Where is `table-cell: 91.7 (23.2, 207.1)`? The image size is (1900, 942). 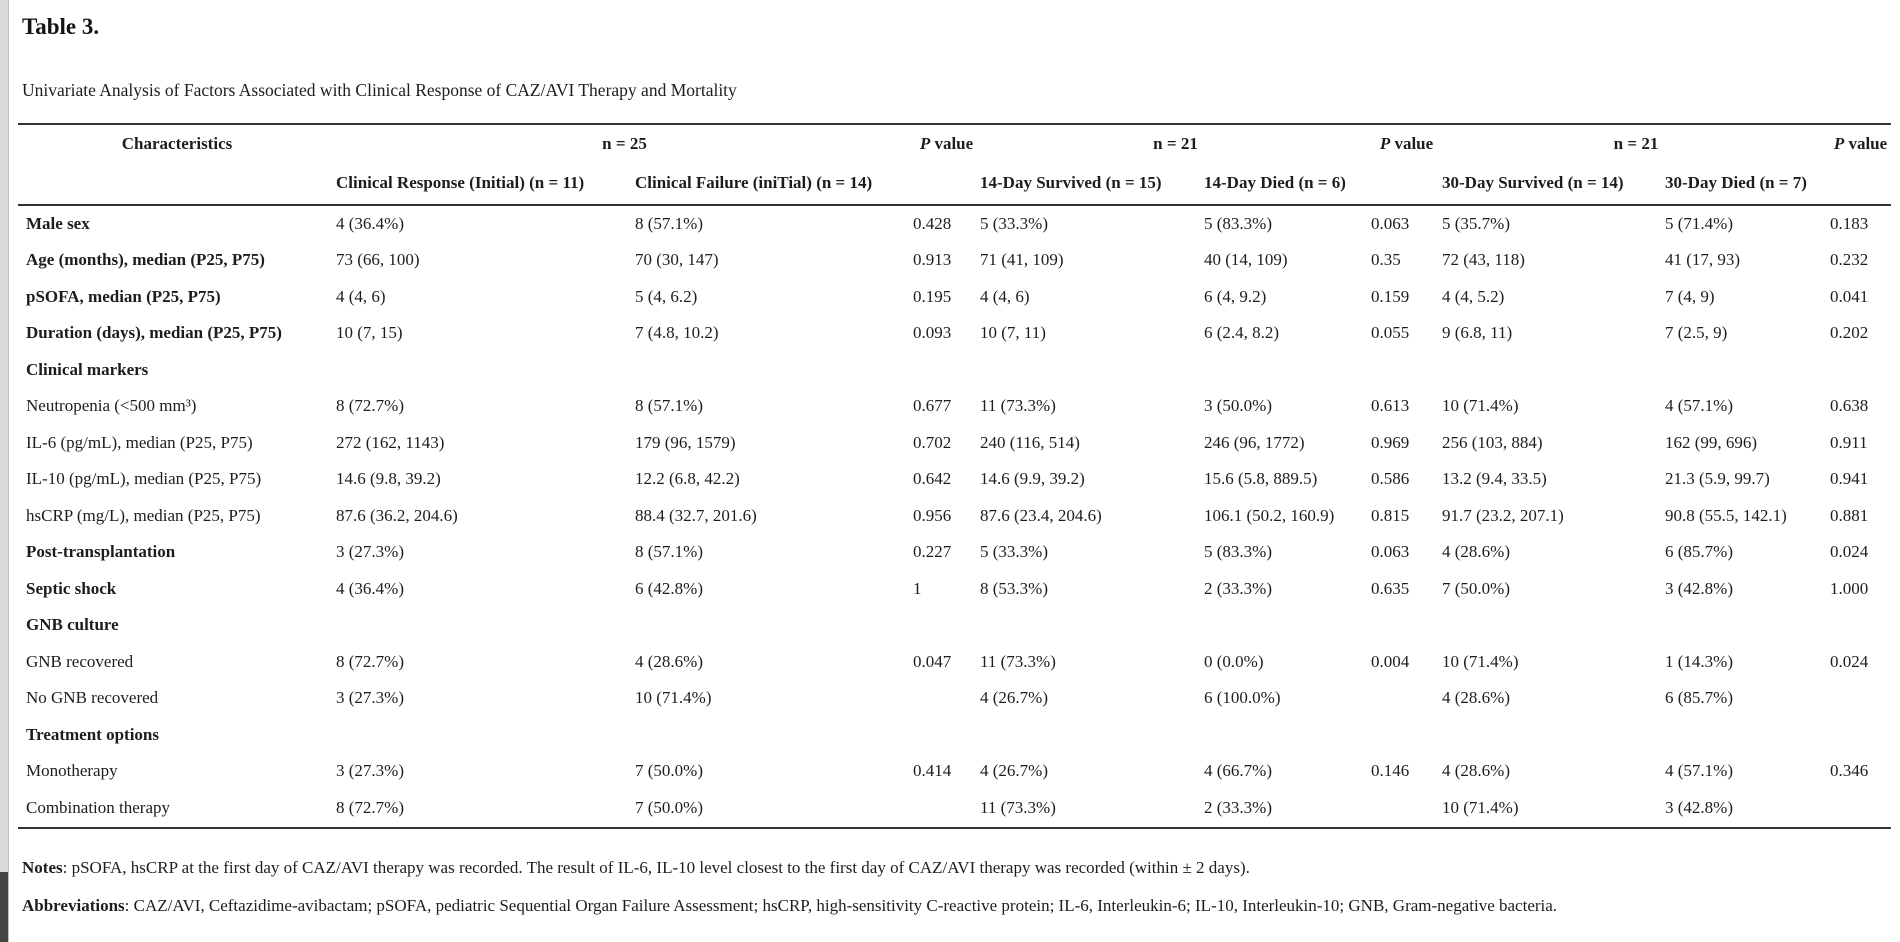 table-cell: 91.7 (23.2, 207.1) is located at coordinates (1503, 515).